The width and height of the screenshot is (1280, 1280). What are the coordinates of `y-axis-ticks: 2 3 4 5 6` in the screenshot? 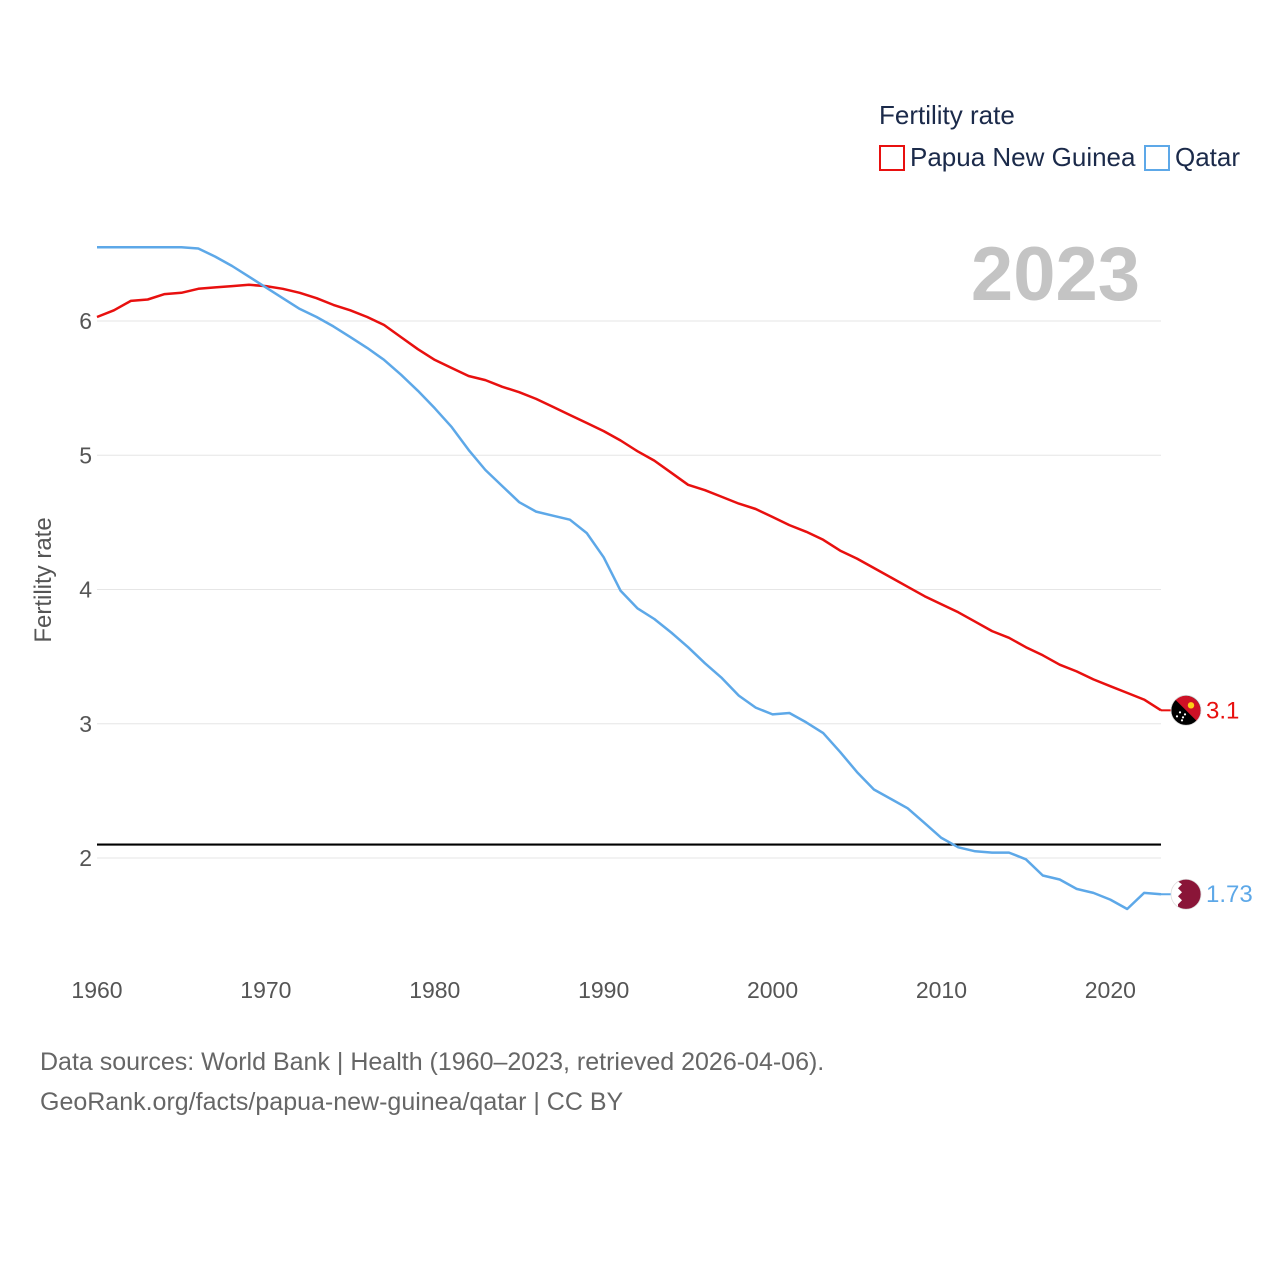 It's located at (85, 589).